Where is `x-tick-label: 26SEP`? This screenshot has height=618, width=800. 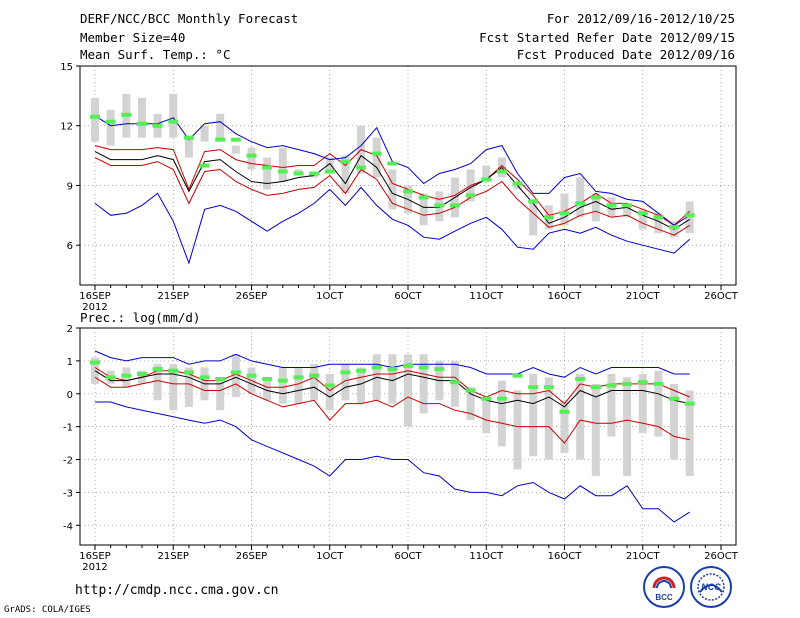 x-tick-label: 26SEP is located at coordinates (251, 296).